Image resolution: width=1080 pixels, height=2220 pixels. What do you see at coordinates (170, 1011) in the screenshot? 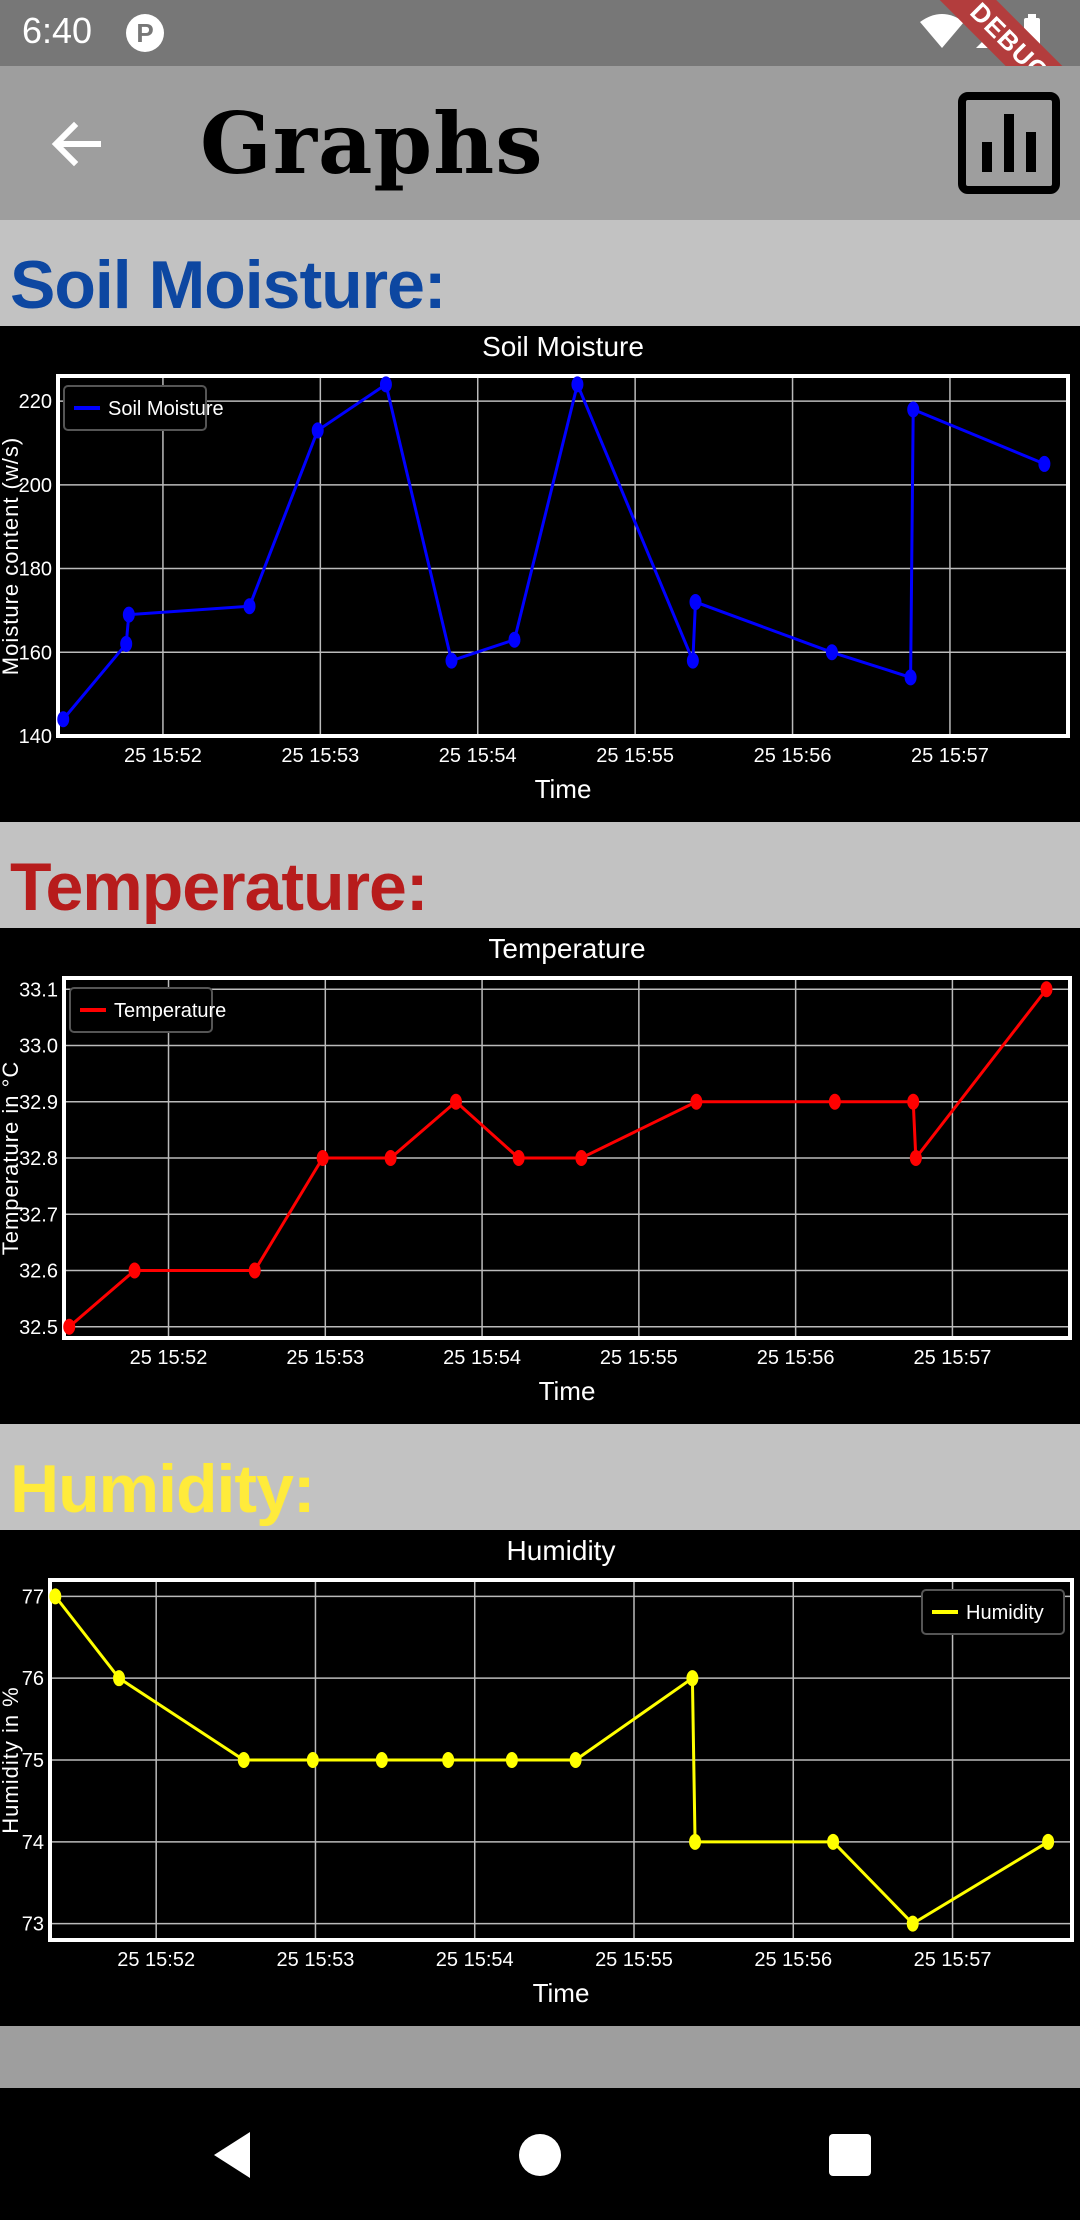
I see `legend-label: Temperature` at bounding box center [170, 1011].